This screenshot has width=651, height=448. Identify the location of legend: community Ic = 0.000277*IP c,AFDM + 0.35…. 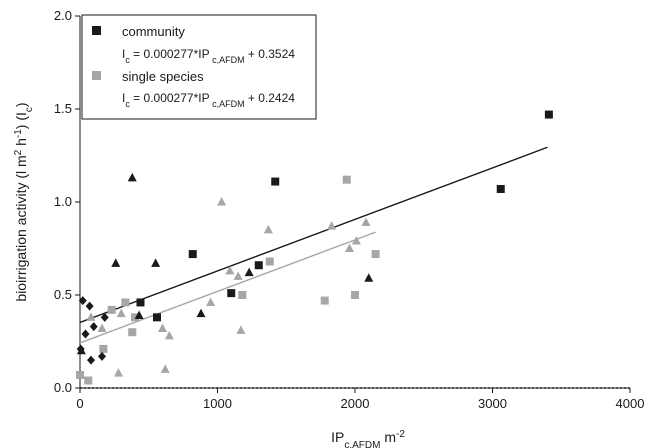
(199, 67).